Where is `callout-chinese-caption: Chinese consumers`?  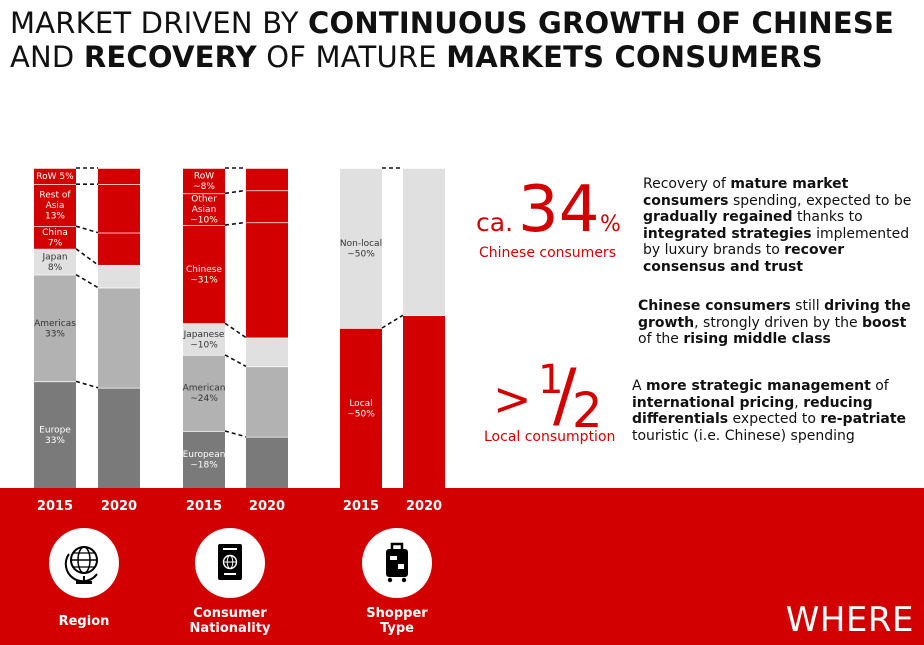
callout-chinese-caption: Chinese consumers is located at coordinates (547, 253).